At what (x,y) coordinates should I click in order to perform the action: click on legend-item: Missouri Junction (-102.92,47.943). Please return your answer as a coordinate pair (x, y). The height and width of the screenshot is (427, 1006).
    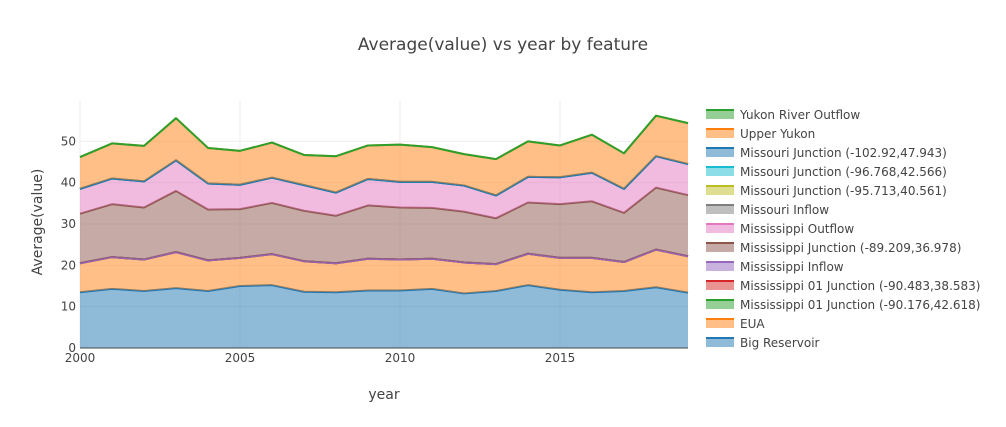
    Looking at the image, I should click on (826, 153).